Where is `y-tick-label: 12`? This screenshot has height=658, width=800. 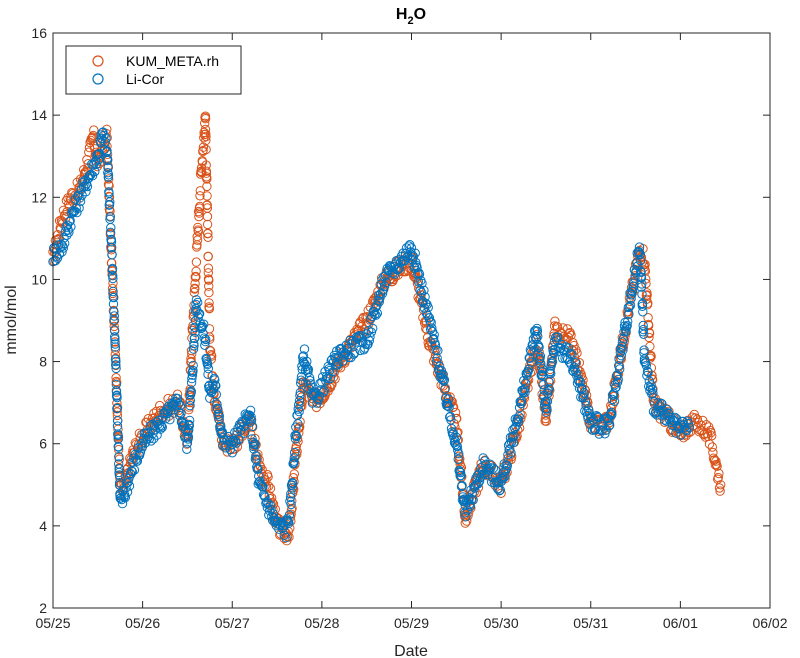
y-tick-label: 12 is located at coordinates (39, 197).